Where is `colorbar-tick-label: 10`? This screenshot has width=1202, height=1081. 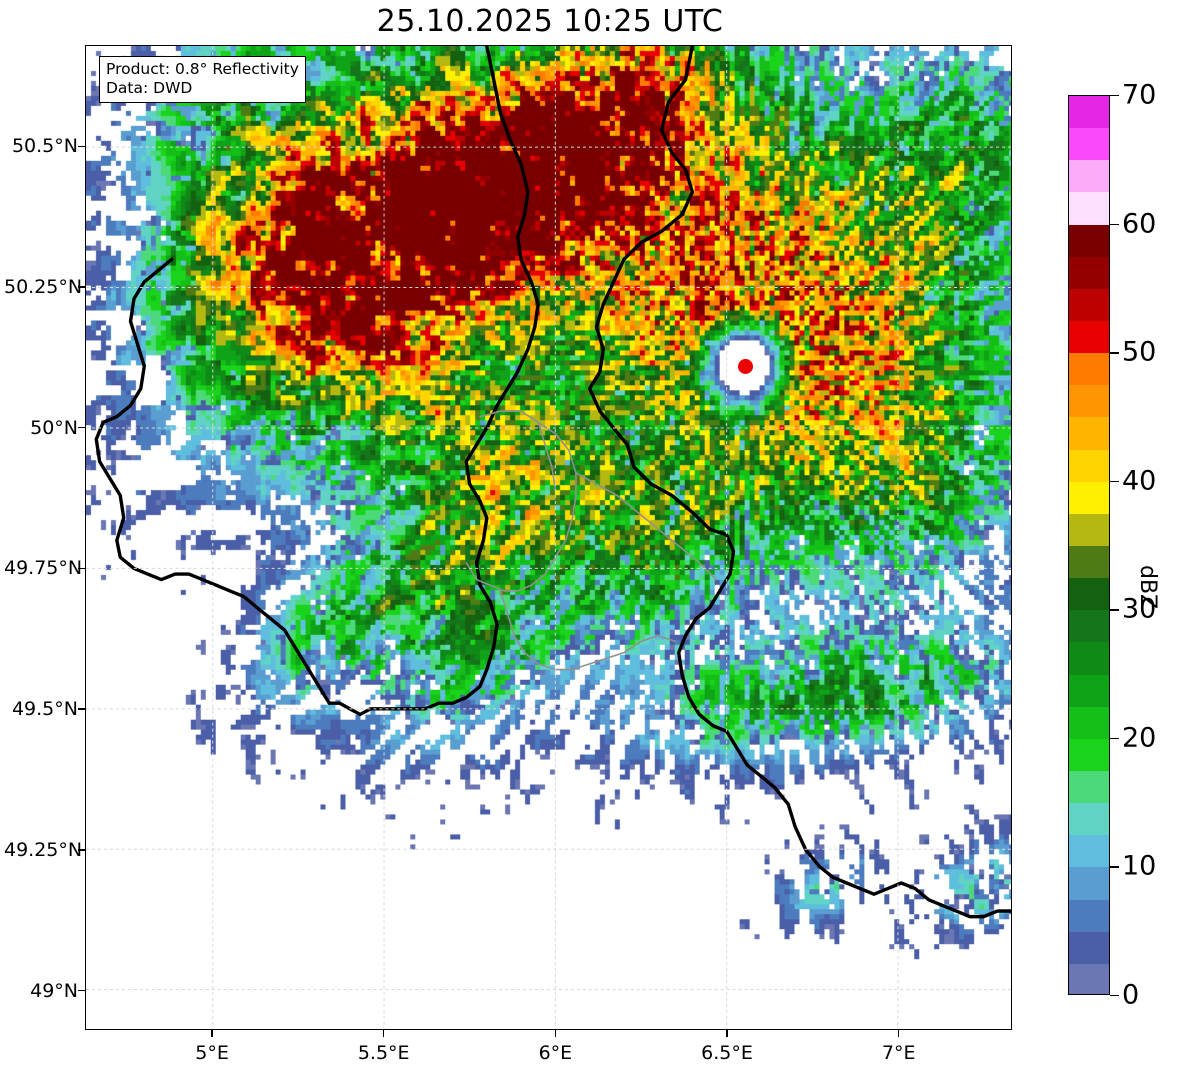 colorbar-tick-label: 10 is located at coordinates (1139, 866).